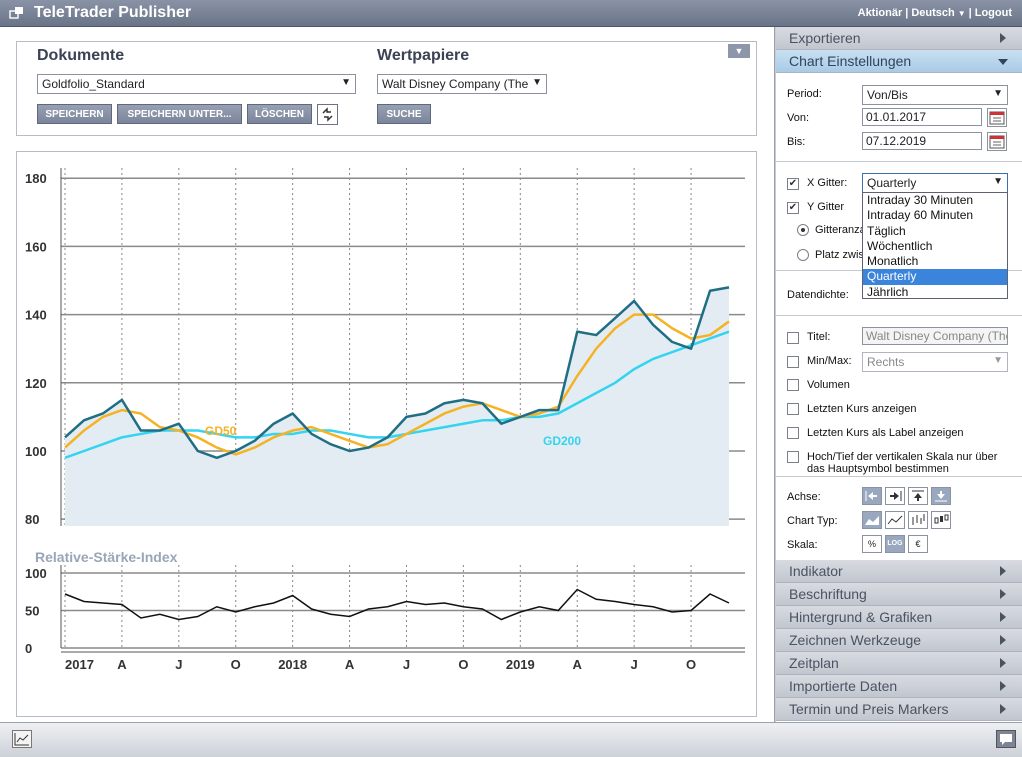  What do you see at coordinates (404, 114) in the screenshot?
I see `search-button: SUCHE` at bounding box center [404, 114].